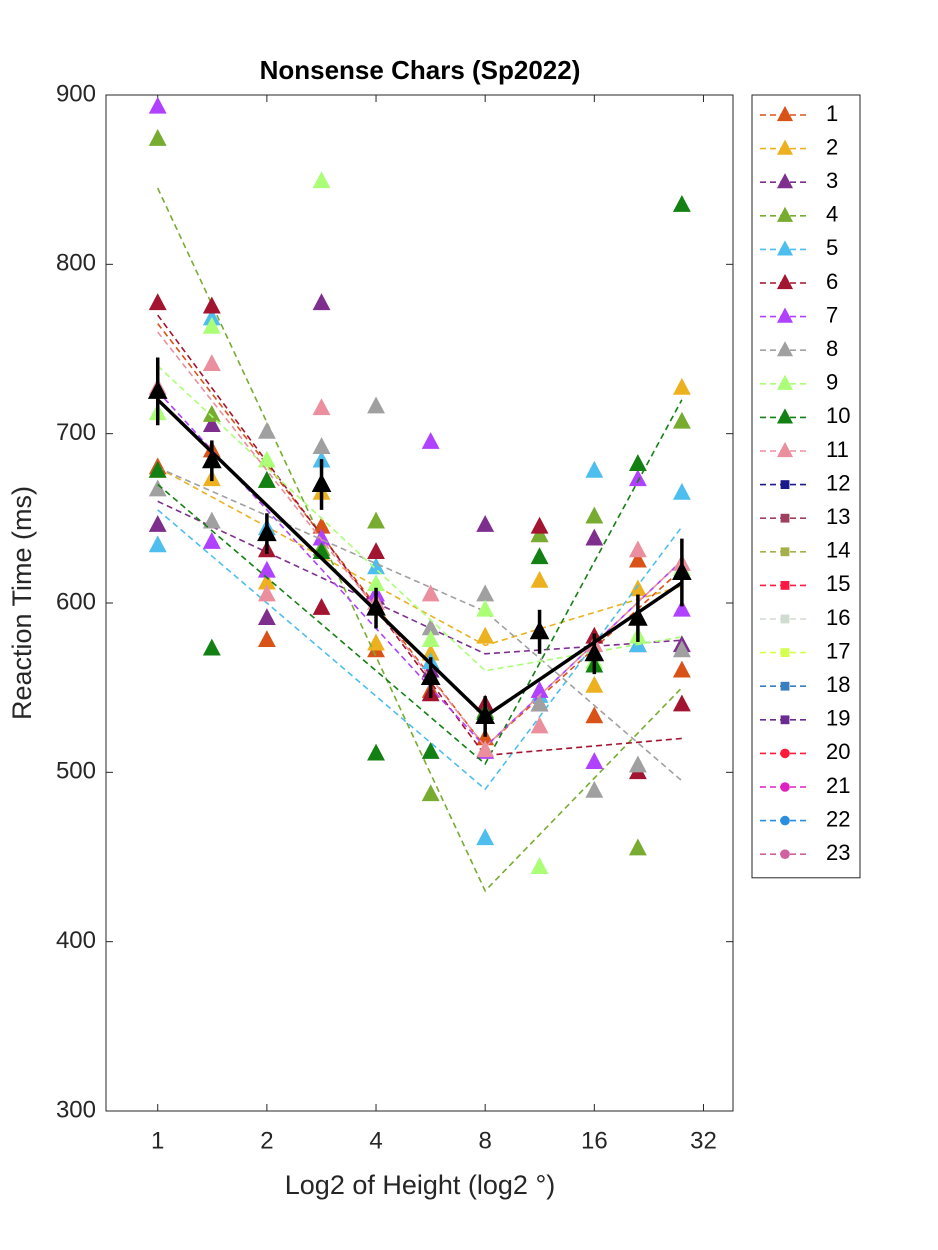 This screenshot has width=938, height=1250. Describe the element at coordinates (703, 1140) in the screenshot. I see `x-tick-label: 32` at that location.